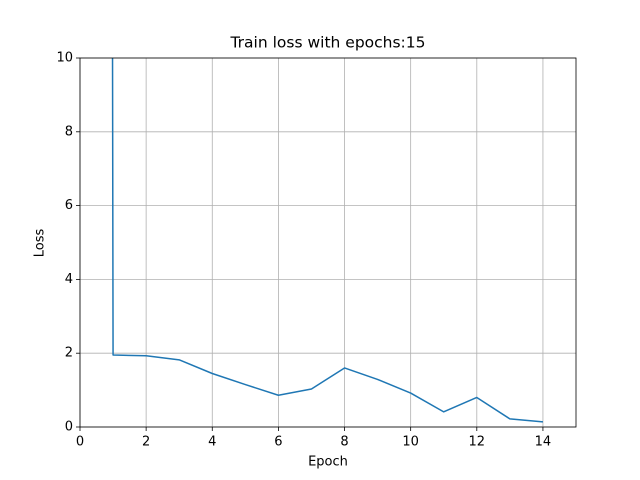 The image size is (640, 480). What do you see at coordinates (40, 243) in the screenshot?
I see `y-axis-label: Loss` at bounding box center [40, 243].